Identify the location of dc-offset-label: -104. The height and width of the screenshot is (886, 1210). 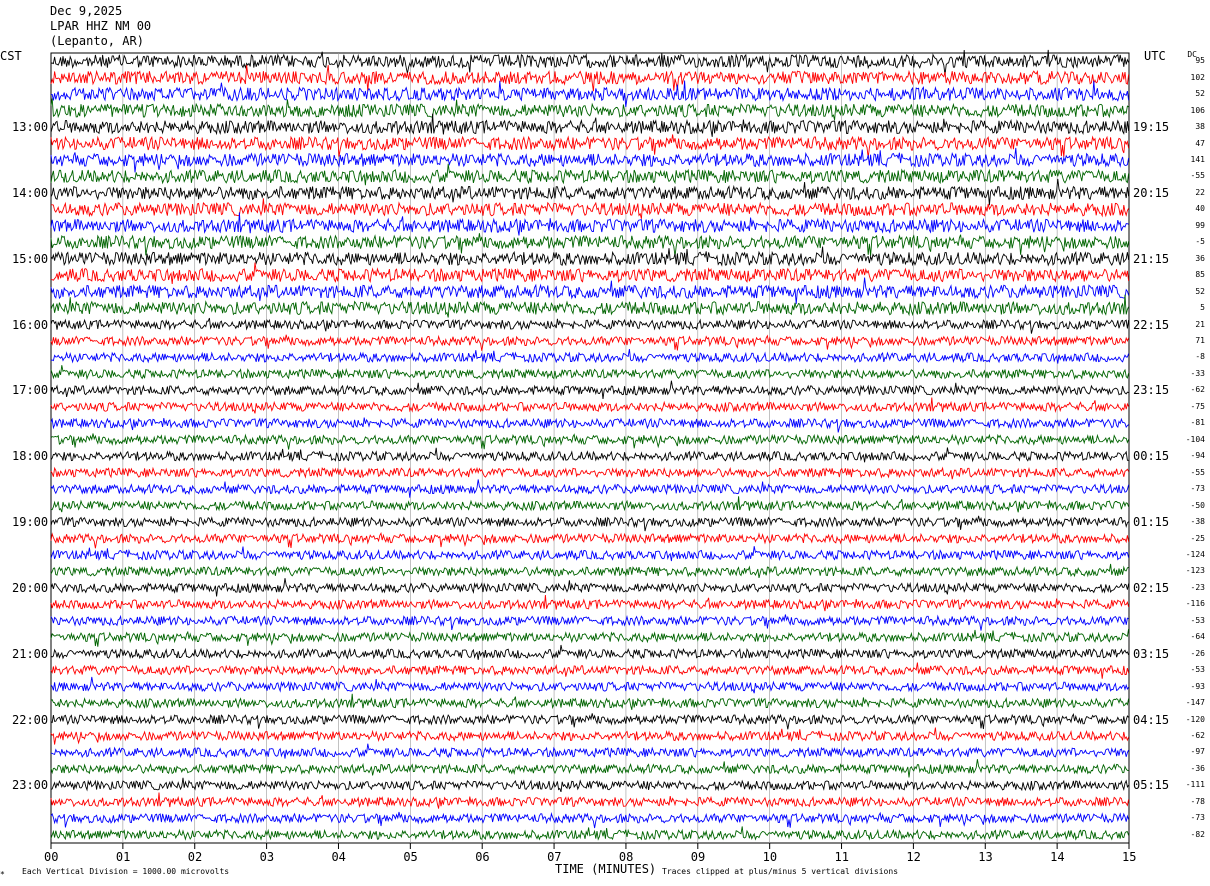
(1195, 439).